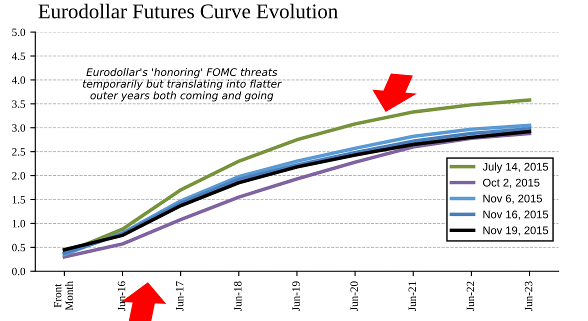 The image size is (588, 321). I want to click on legend-label: Nov 19, 2015, so click(515, 231).